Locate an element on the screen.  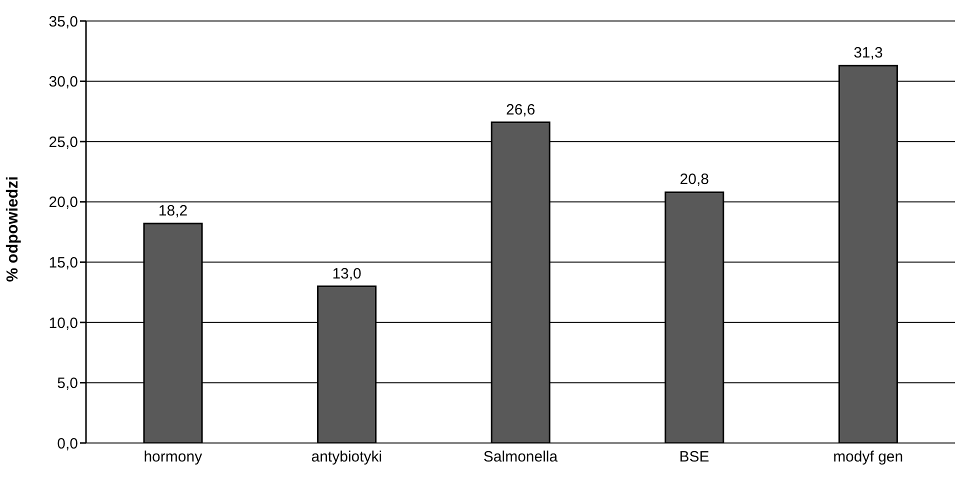
y-tick-label: 25,0 is located at coordinates (63, 142).